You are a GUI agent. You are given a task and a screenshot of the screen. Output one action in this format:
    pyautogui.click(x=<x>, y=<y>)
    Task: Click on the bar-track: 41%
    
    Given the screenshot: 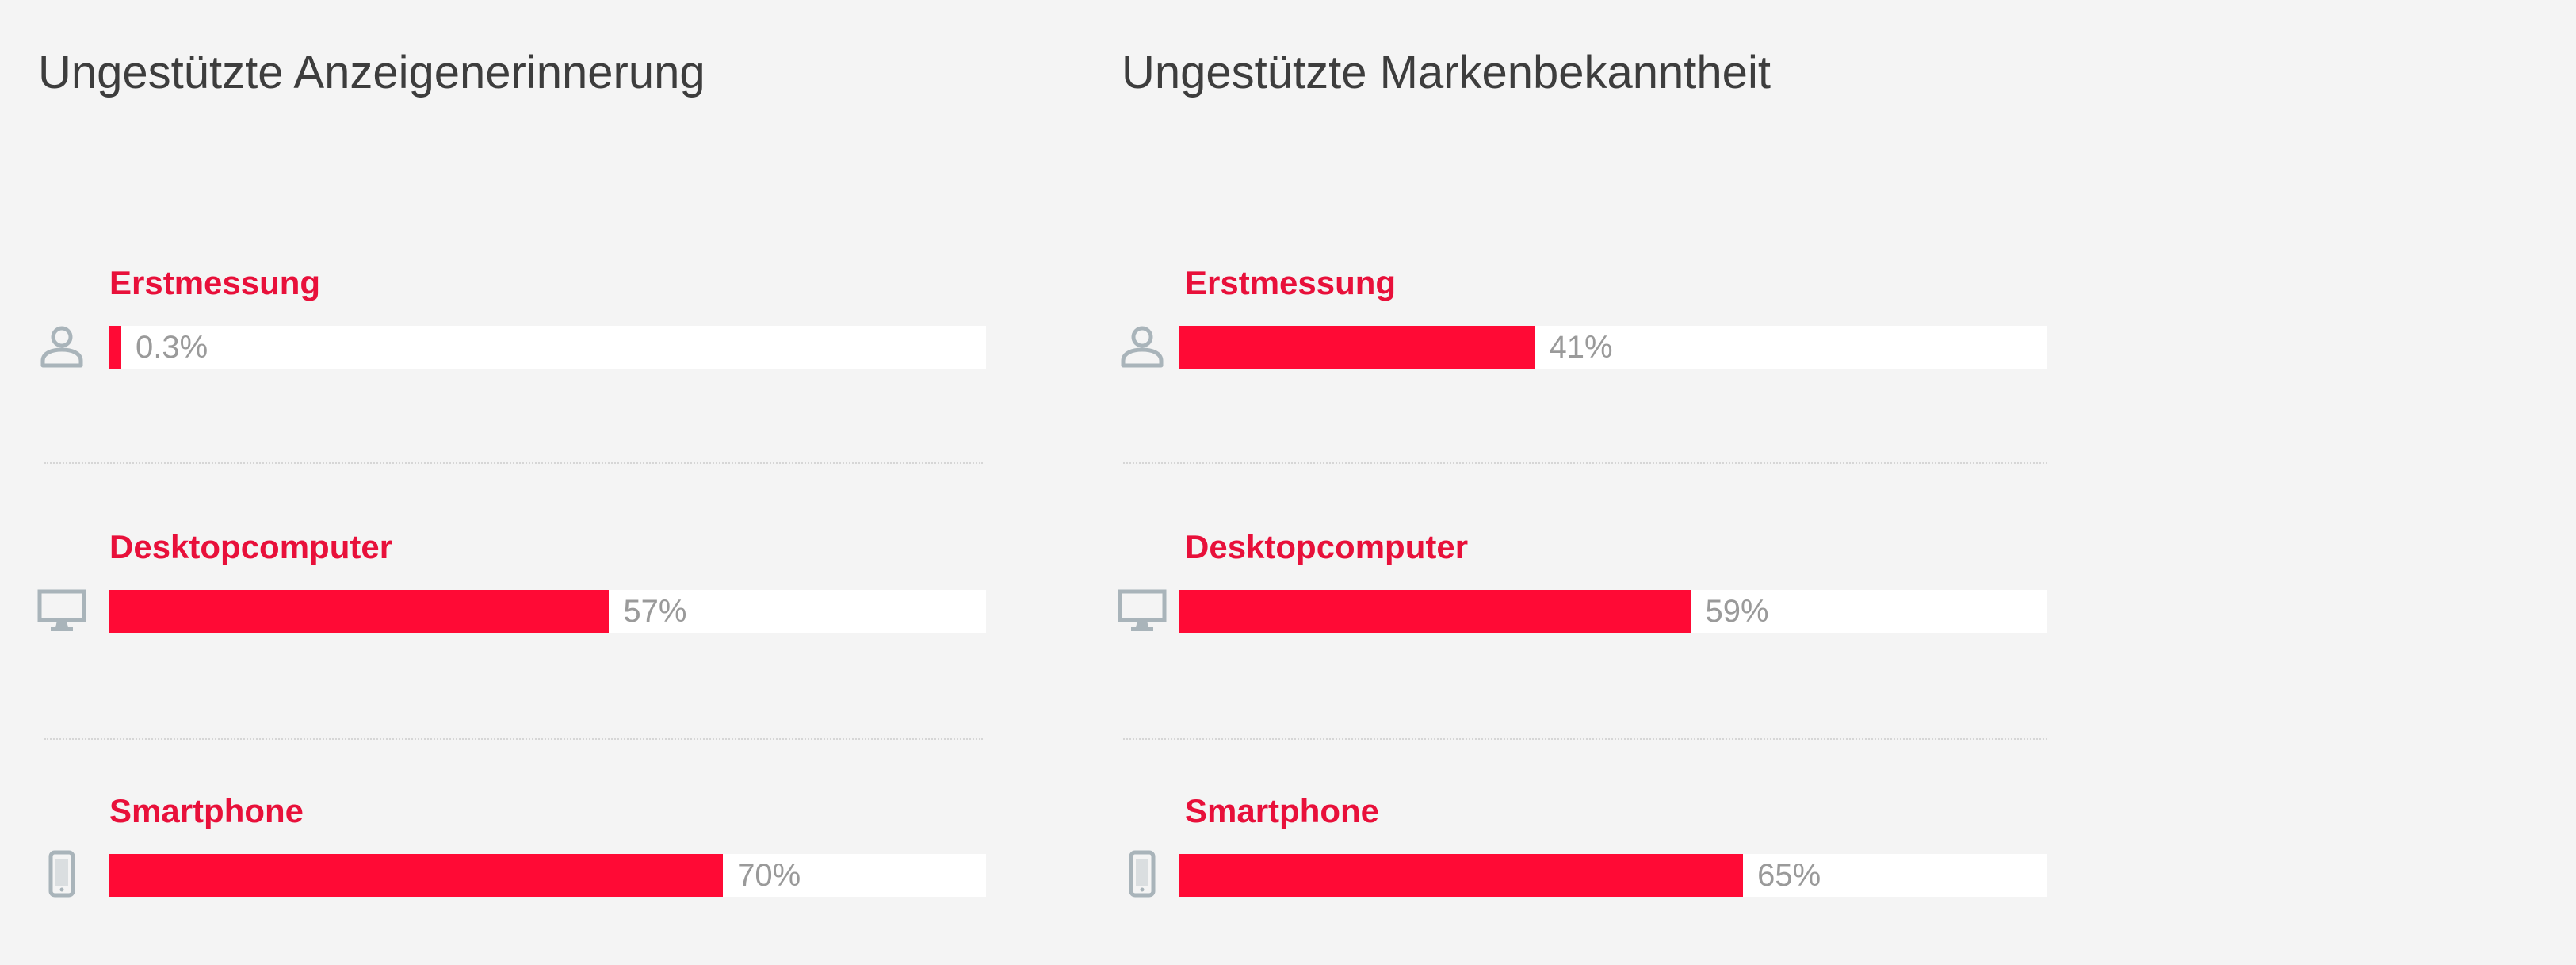 What is the action you would take?
    pyautogui.click(x=1613, y=347)
    